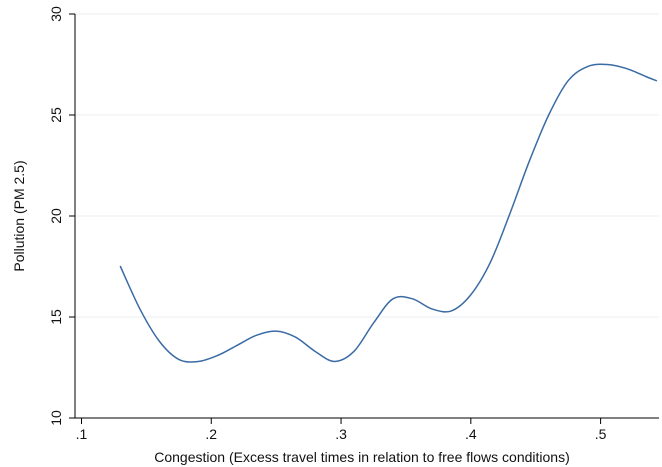 The width and height of the screenshot is (662, 467). Describe the element at coordinates (56, 418) in the screenshot. I see `y-tick-label: 10` at that location.